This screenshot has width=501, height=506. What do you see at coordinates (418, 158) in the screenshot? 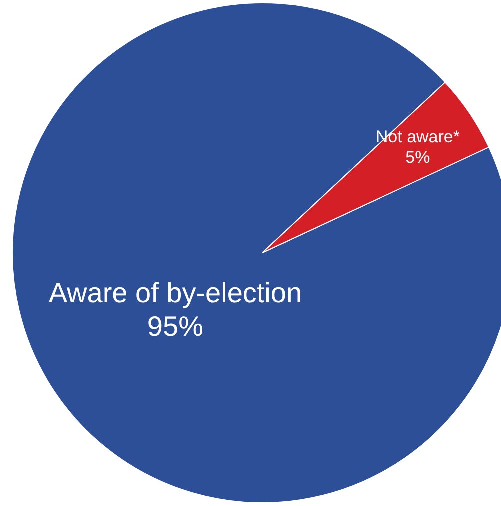
I see `data-label: 5%` at bounding box center [418, 158].